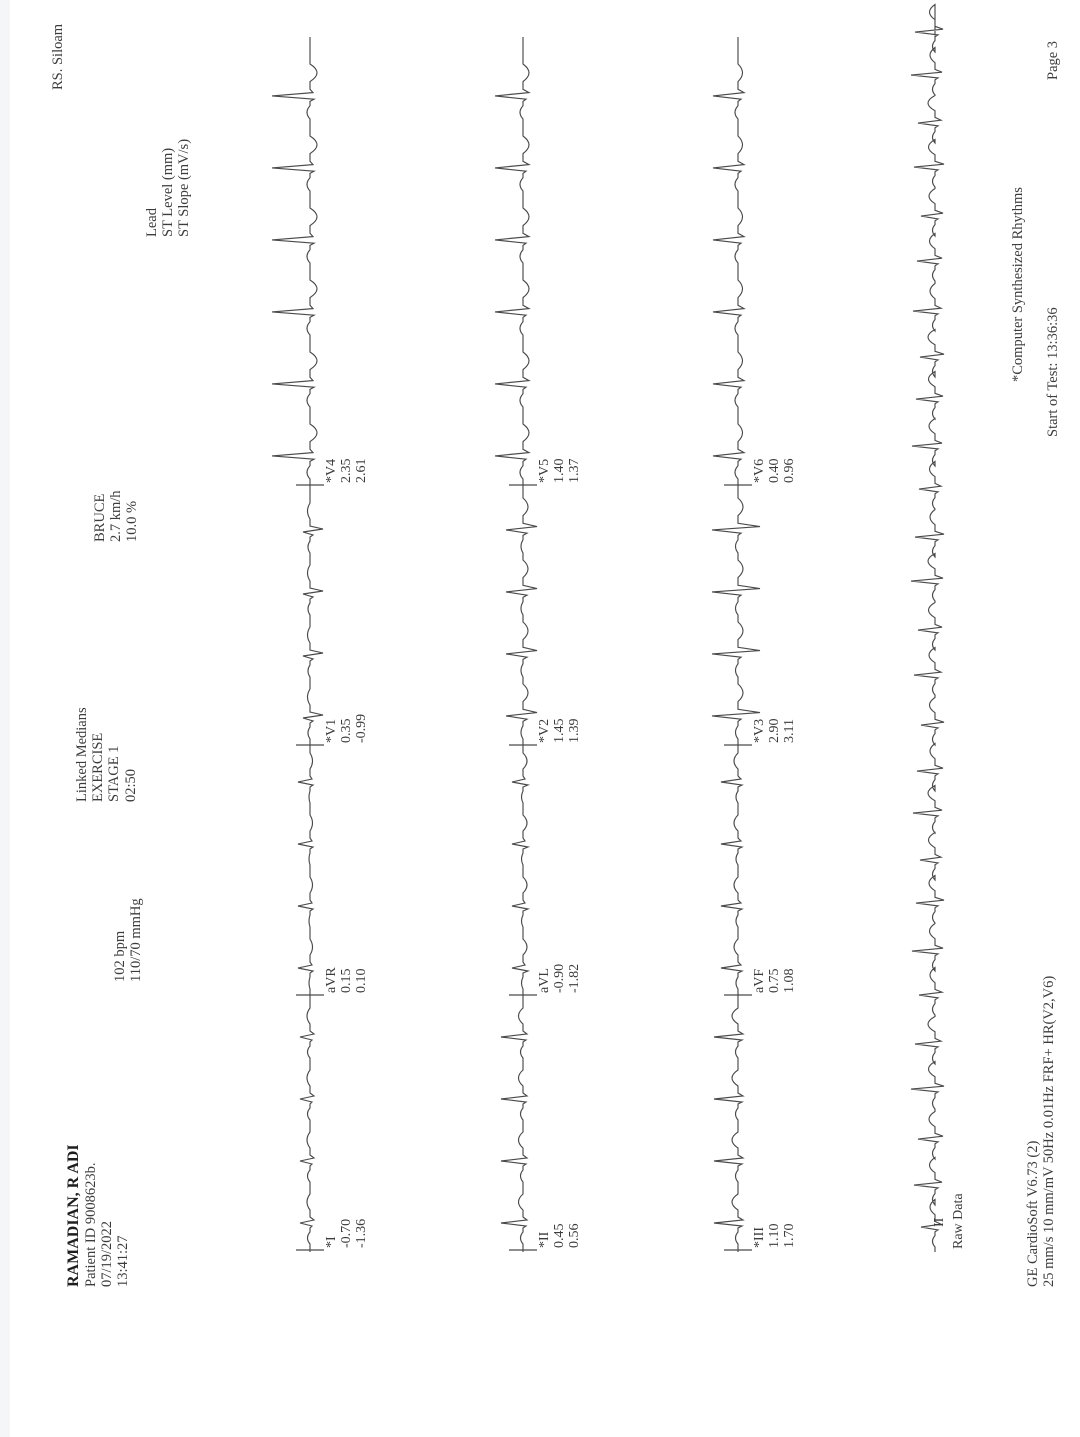  Describe the element at coordinates (1033, 1213) in the screenshot. I see `software-version: GE CardioSoft V6.73 (2)` at that location.